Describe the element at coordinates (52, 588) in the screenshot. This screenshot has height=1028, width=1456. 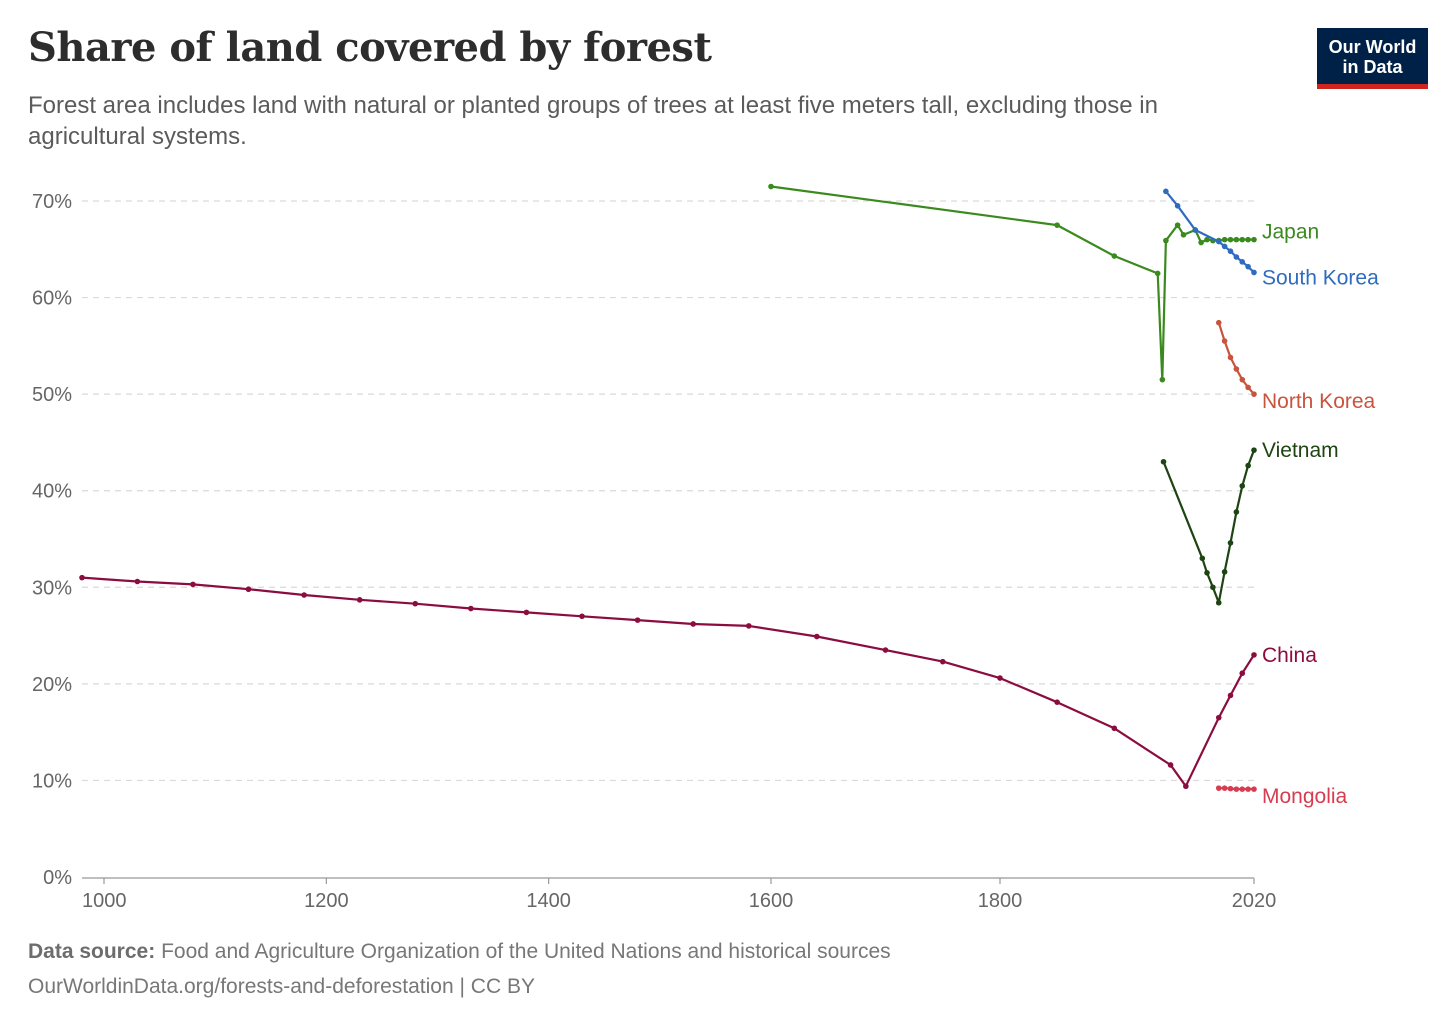
I see `y-tick-label: 30%` at that location.